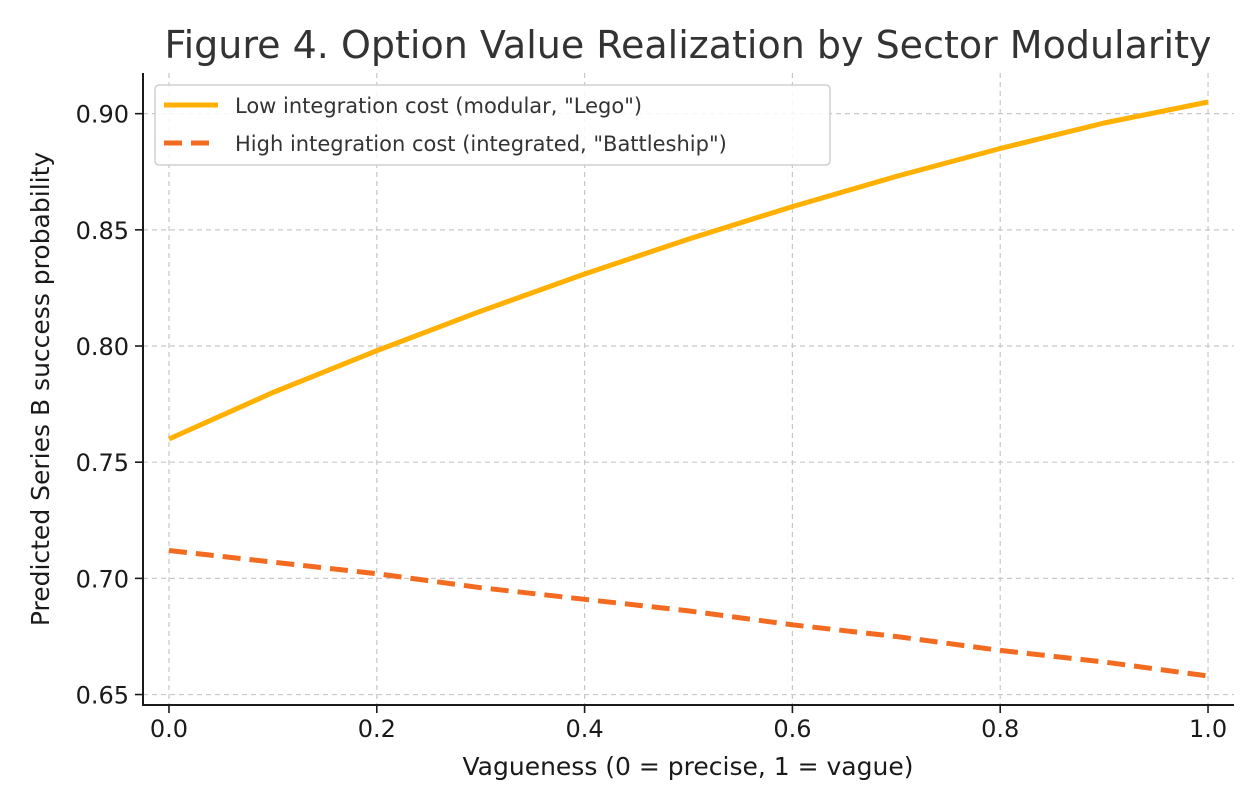 The image size is (1260, 810). What do you see at coordinates (102, 696) in the screenshot?
I see `y-tick-label: 0.65` at bounding box center [102, 696].